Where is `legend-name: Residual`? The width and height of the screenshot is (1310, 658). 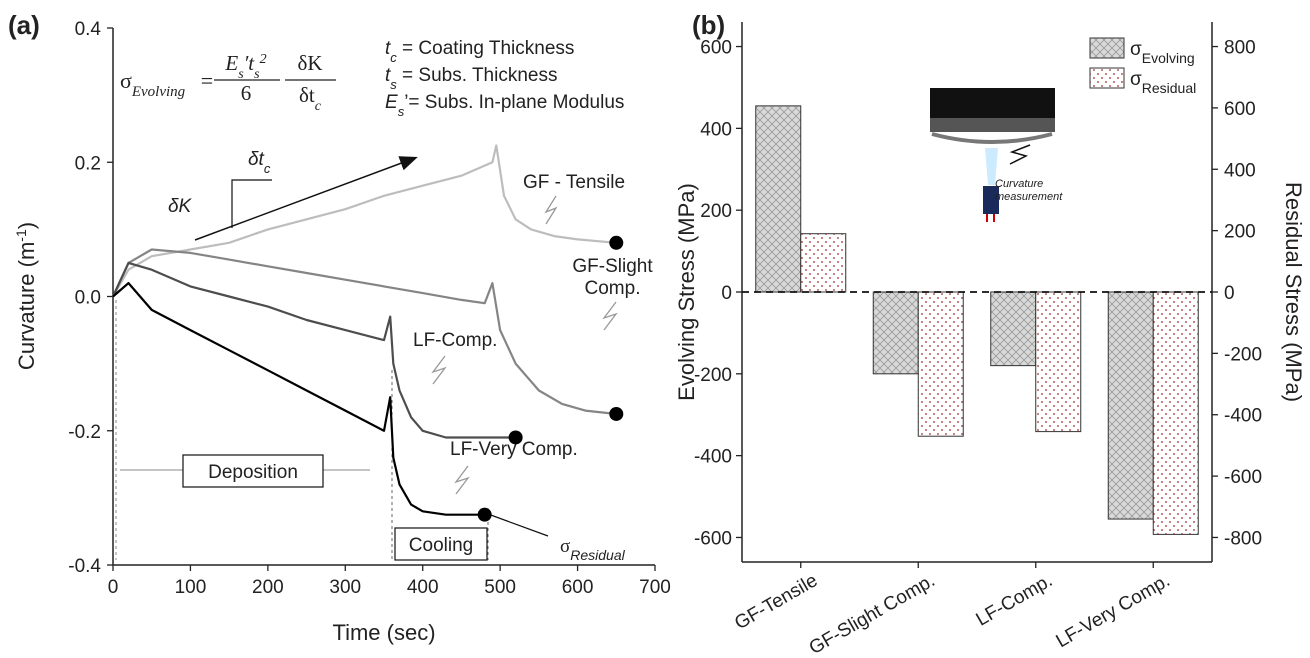 legend-name: Residual is located at coordinates (1169, 88).